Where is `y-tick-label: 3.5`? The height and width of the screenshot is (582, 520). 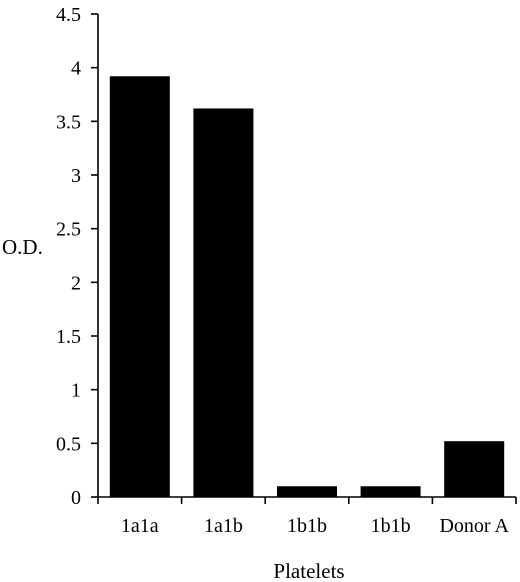
y-tick-label: 3.5 is located at coordinates (68, 122).